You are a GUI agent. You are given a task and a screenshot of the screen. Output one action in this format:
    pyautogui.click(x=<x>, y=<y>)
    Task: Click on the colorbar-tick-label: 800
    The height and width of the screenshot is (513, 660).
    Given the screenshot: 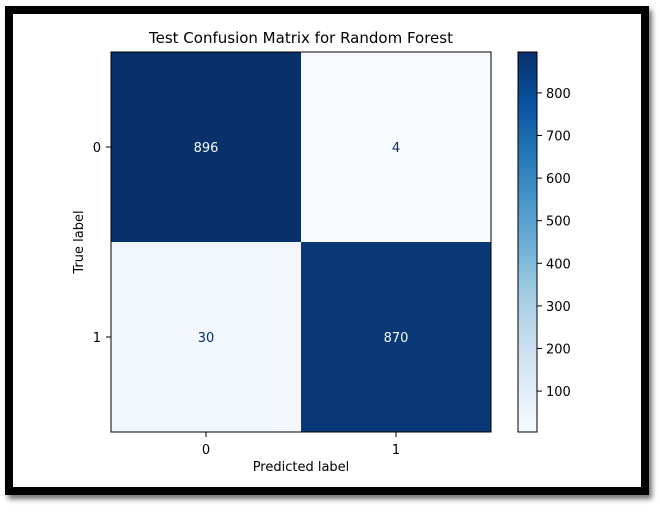 What is the action you would take?
    pyautogui.click(x=558, y=94)
    